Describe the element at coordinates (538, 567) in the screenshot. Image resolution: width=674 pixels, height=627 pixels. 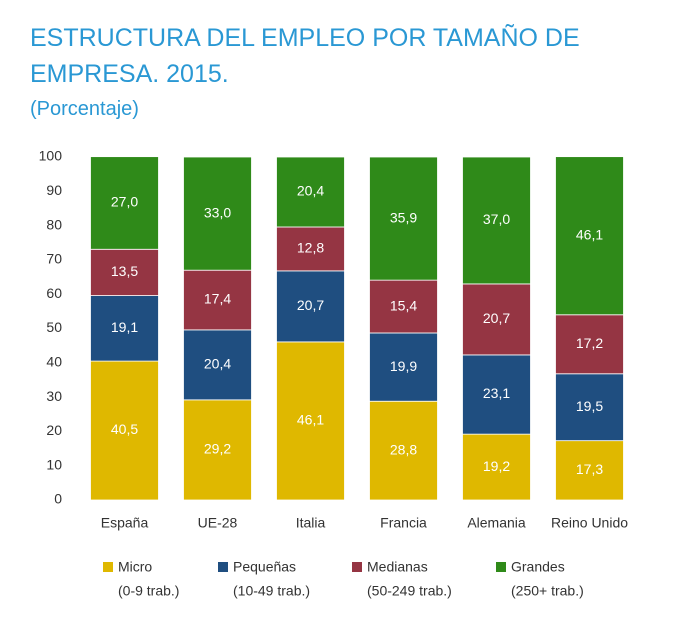
I see `legend-label: Grandes` at that location.